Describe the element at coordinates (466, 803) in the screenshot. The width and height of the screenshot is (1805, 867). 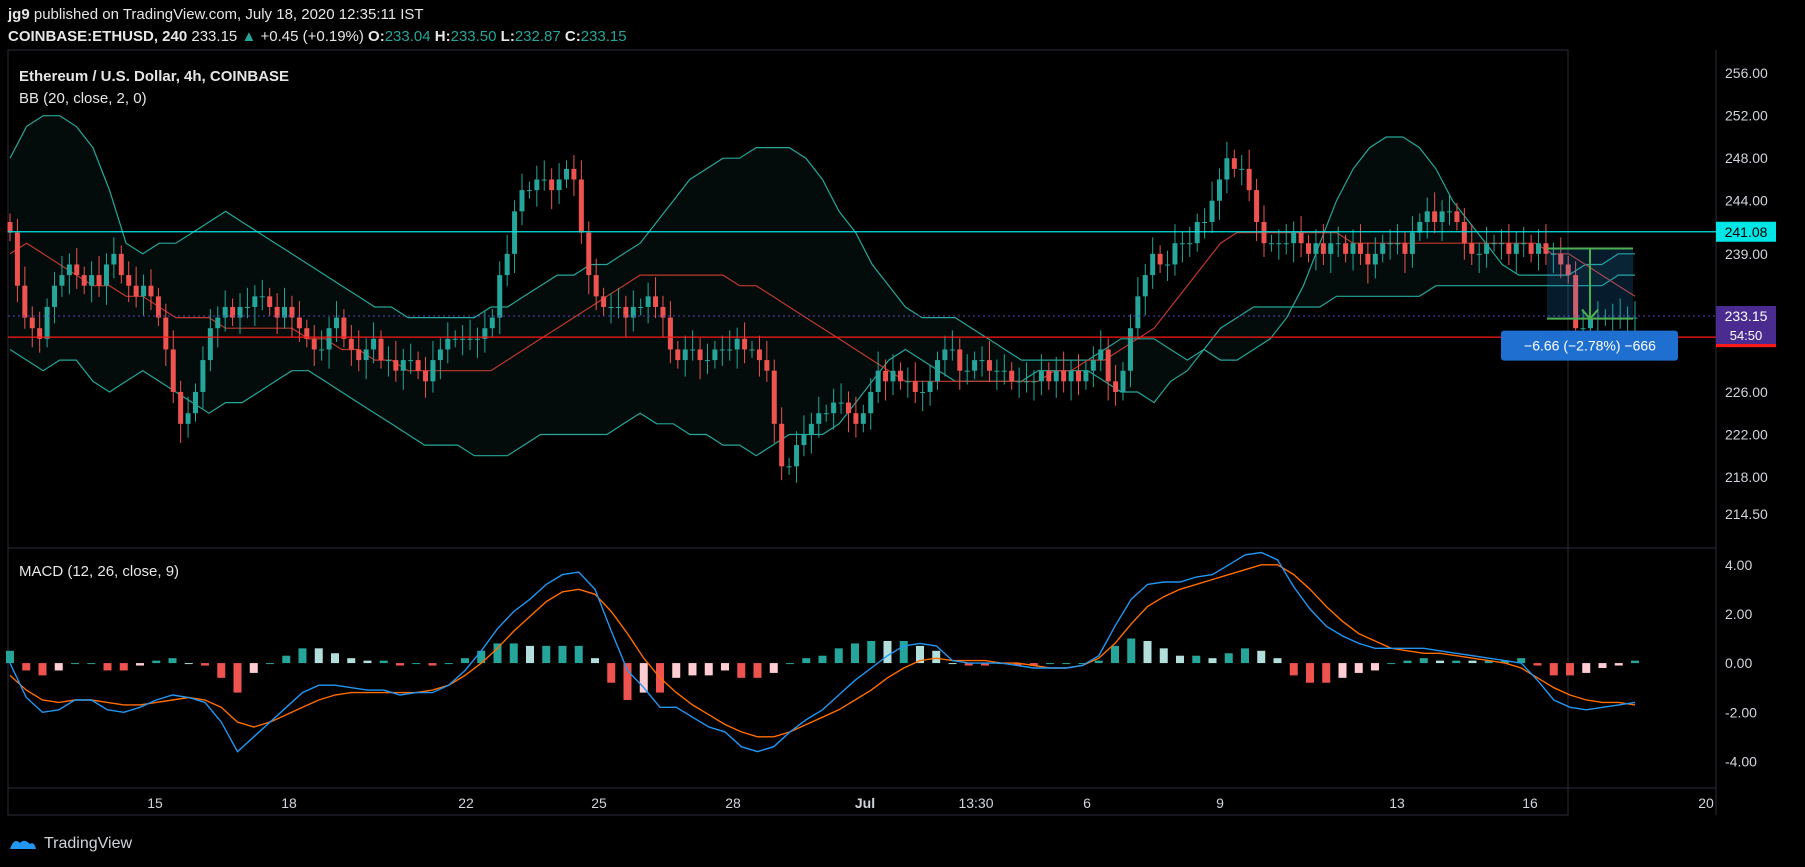
I see `time-tick-label: 22` at that location.